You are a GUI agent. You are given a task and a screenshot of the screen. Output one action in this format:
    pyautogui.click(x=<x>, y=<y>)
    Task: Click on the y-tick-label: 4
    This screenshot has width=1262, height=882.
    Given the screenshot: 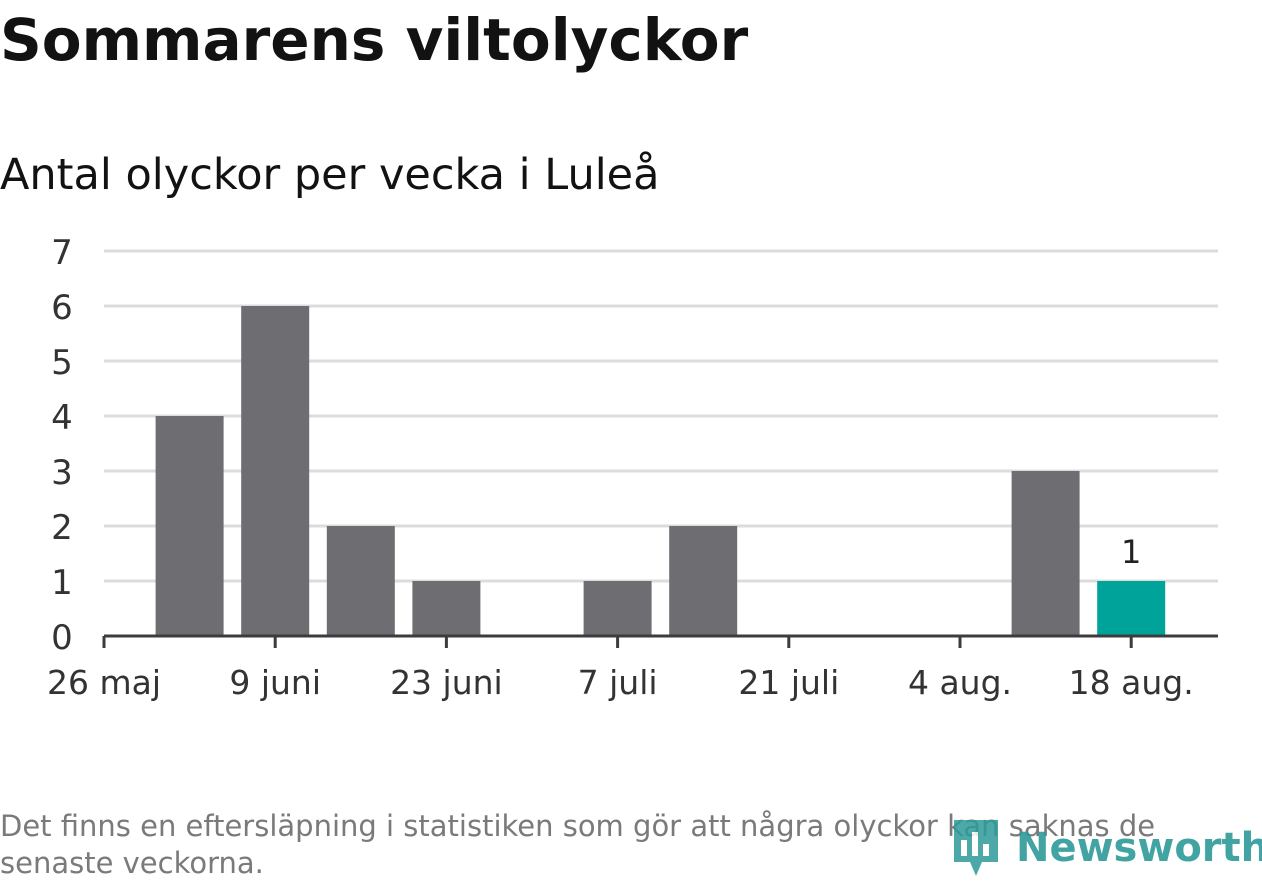 What is the action you would take?
    pyautogui.click(x=62, y=418)
    